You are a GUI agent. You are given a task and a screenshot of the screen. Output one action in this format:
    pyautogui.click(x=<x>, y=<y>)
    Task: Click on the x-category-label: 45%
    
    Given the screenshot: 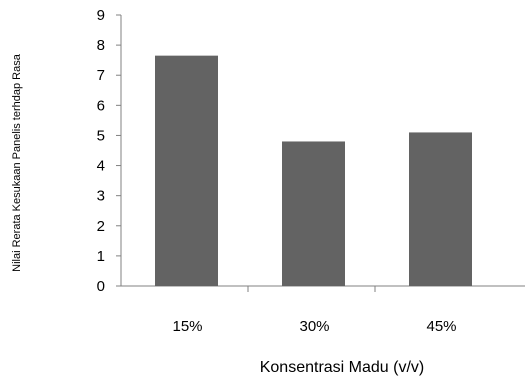 What is the action you would take?
    pyautogui.click(x=441, y=326)
    